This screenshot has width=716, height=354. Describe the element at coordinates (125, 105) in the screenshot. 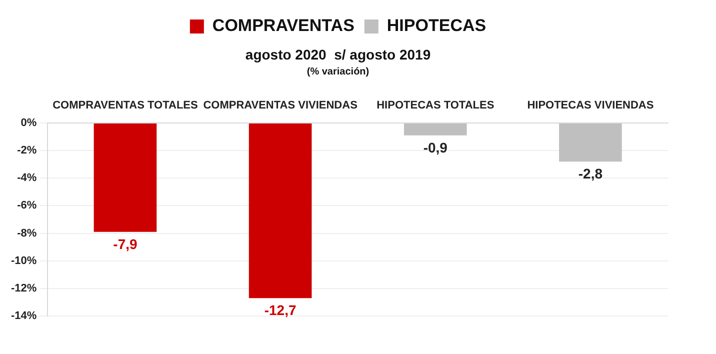

I see `x-tick-label: COMPRAVENTAS TOTALES` at that location.